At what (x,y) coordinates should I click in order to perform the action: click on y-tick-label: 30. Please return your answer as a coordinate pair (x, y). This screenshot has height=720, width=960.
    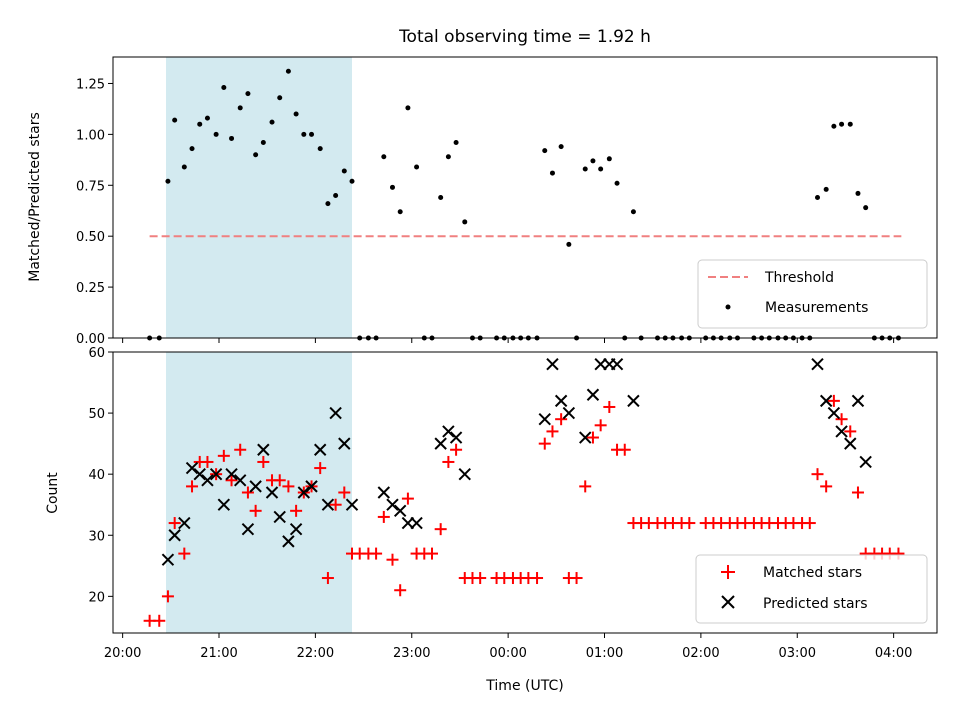
    Looking at the image, I should click on (96, 536).